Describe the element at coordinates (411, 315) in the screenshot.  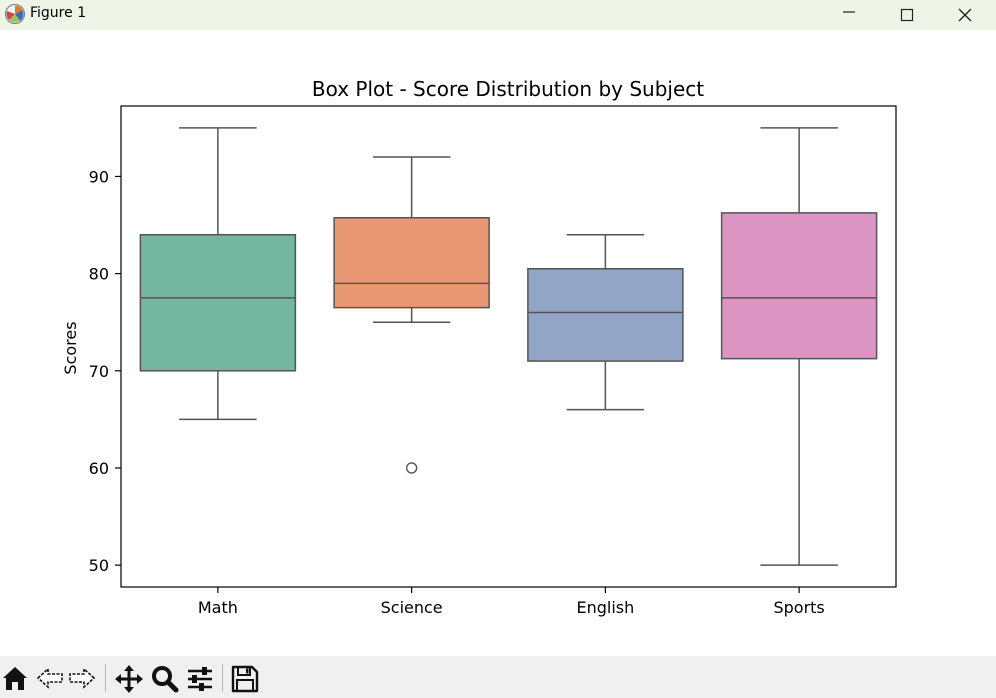
I see `box-group-science` at that location.